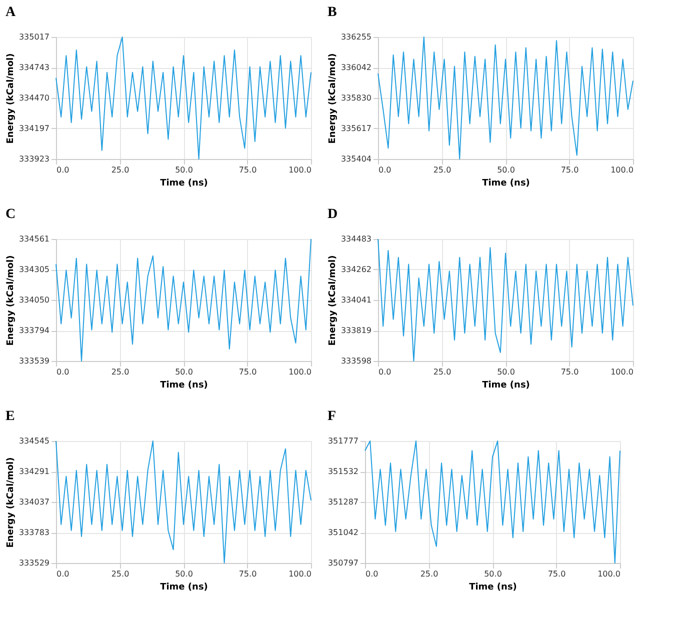 This screenshot has width=676, height=620. I want to click on y-tick-label: 351287, so click(343, 502).